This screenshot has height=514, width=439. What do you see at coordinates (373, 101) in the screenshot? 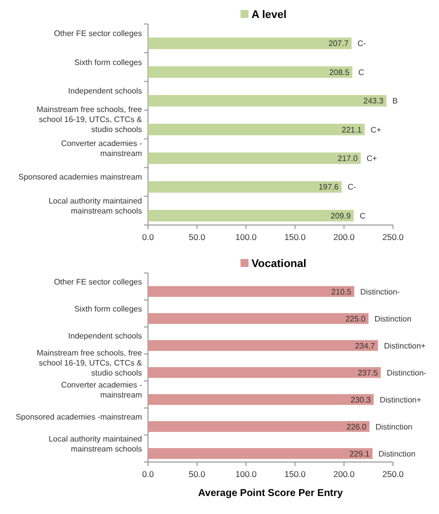
I see `data-label: 243.3` at bounding box center [373, 101].